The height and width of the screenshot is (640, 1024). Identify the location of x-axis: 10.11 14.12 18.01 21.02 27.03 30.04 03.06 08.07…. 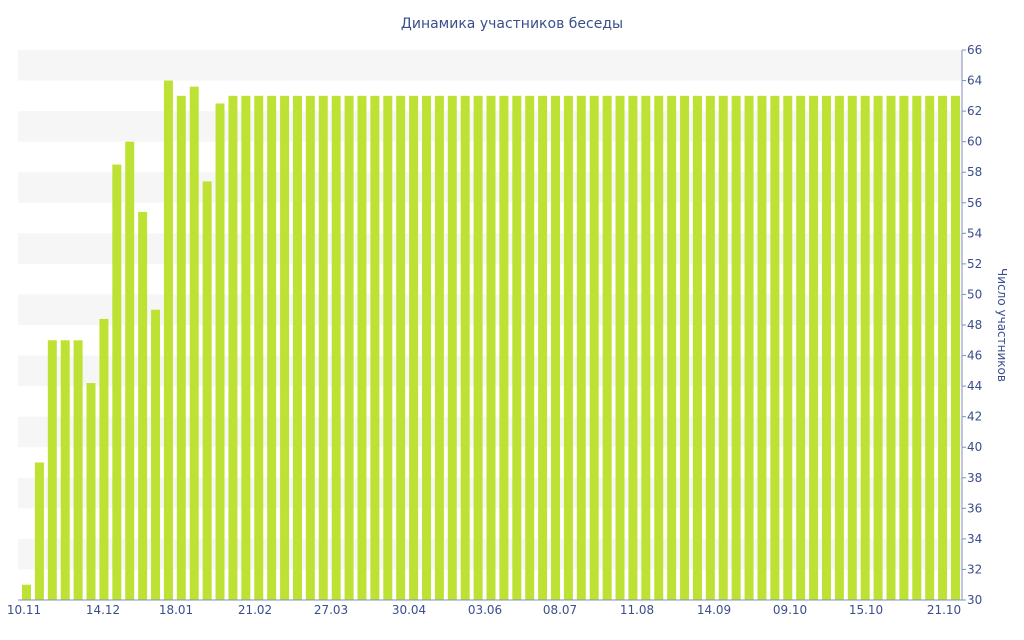
(484, 608).